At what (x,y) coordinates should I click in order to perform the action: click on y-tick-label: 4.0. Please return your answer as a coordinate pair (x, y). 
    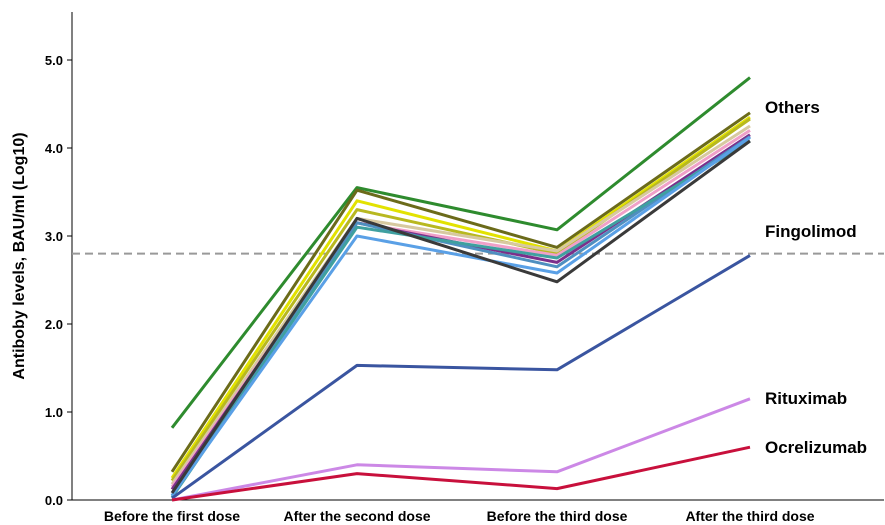
    Looking at the image, I should click on (54, 148).